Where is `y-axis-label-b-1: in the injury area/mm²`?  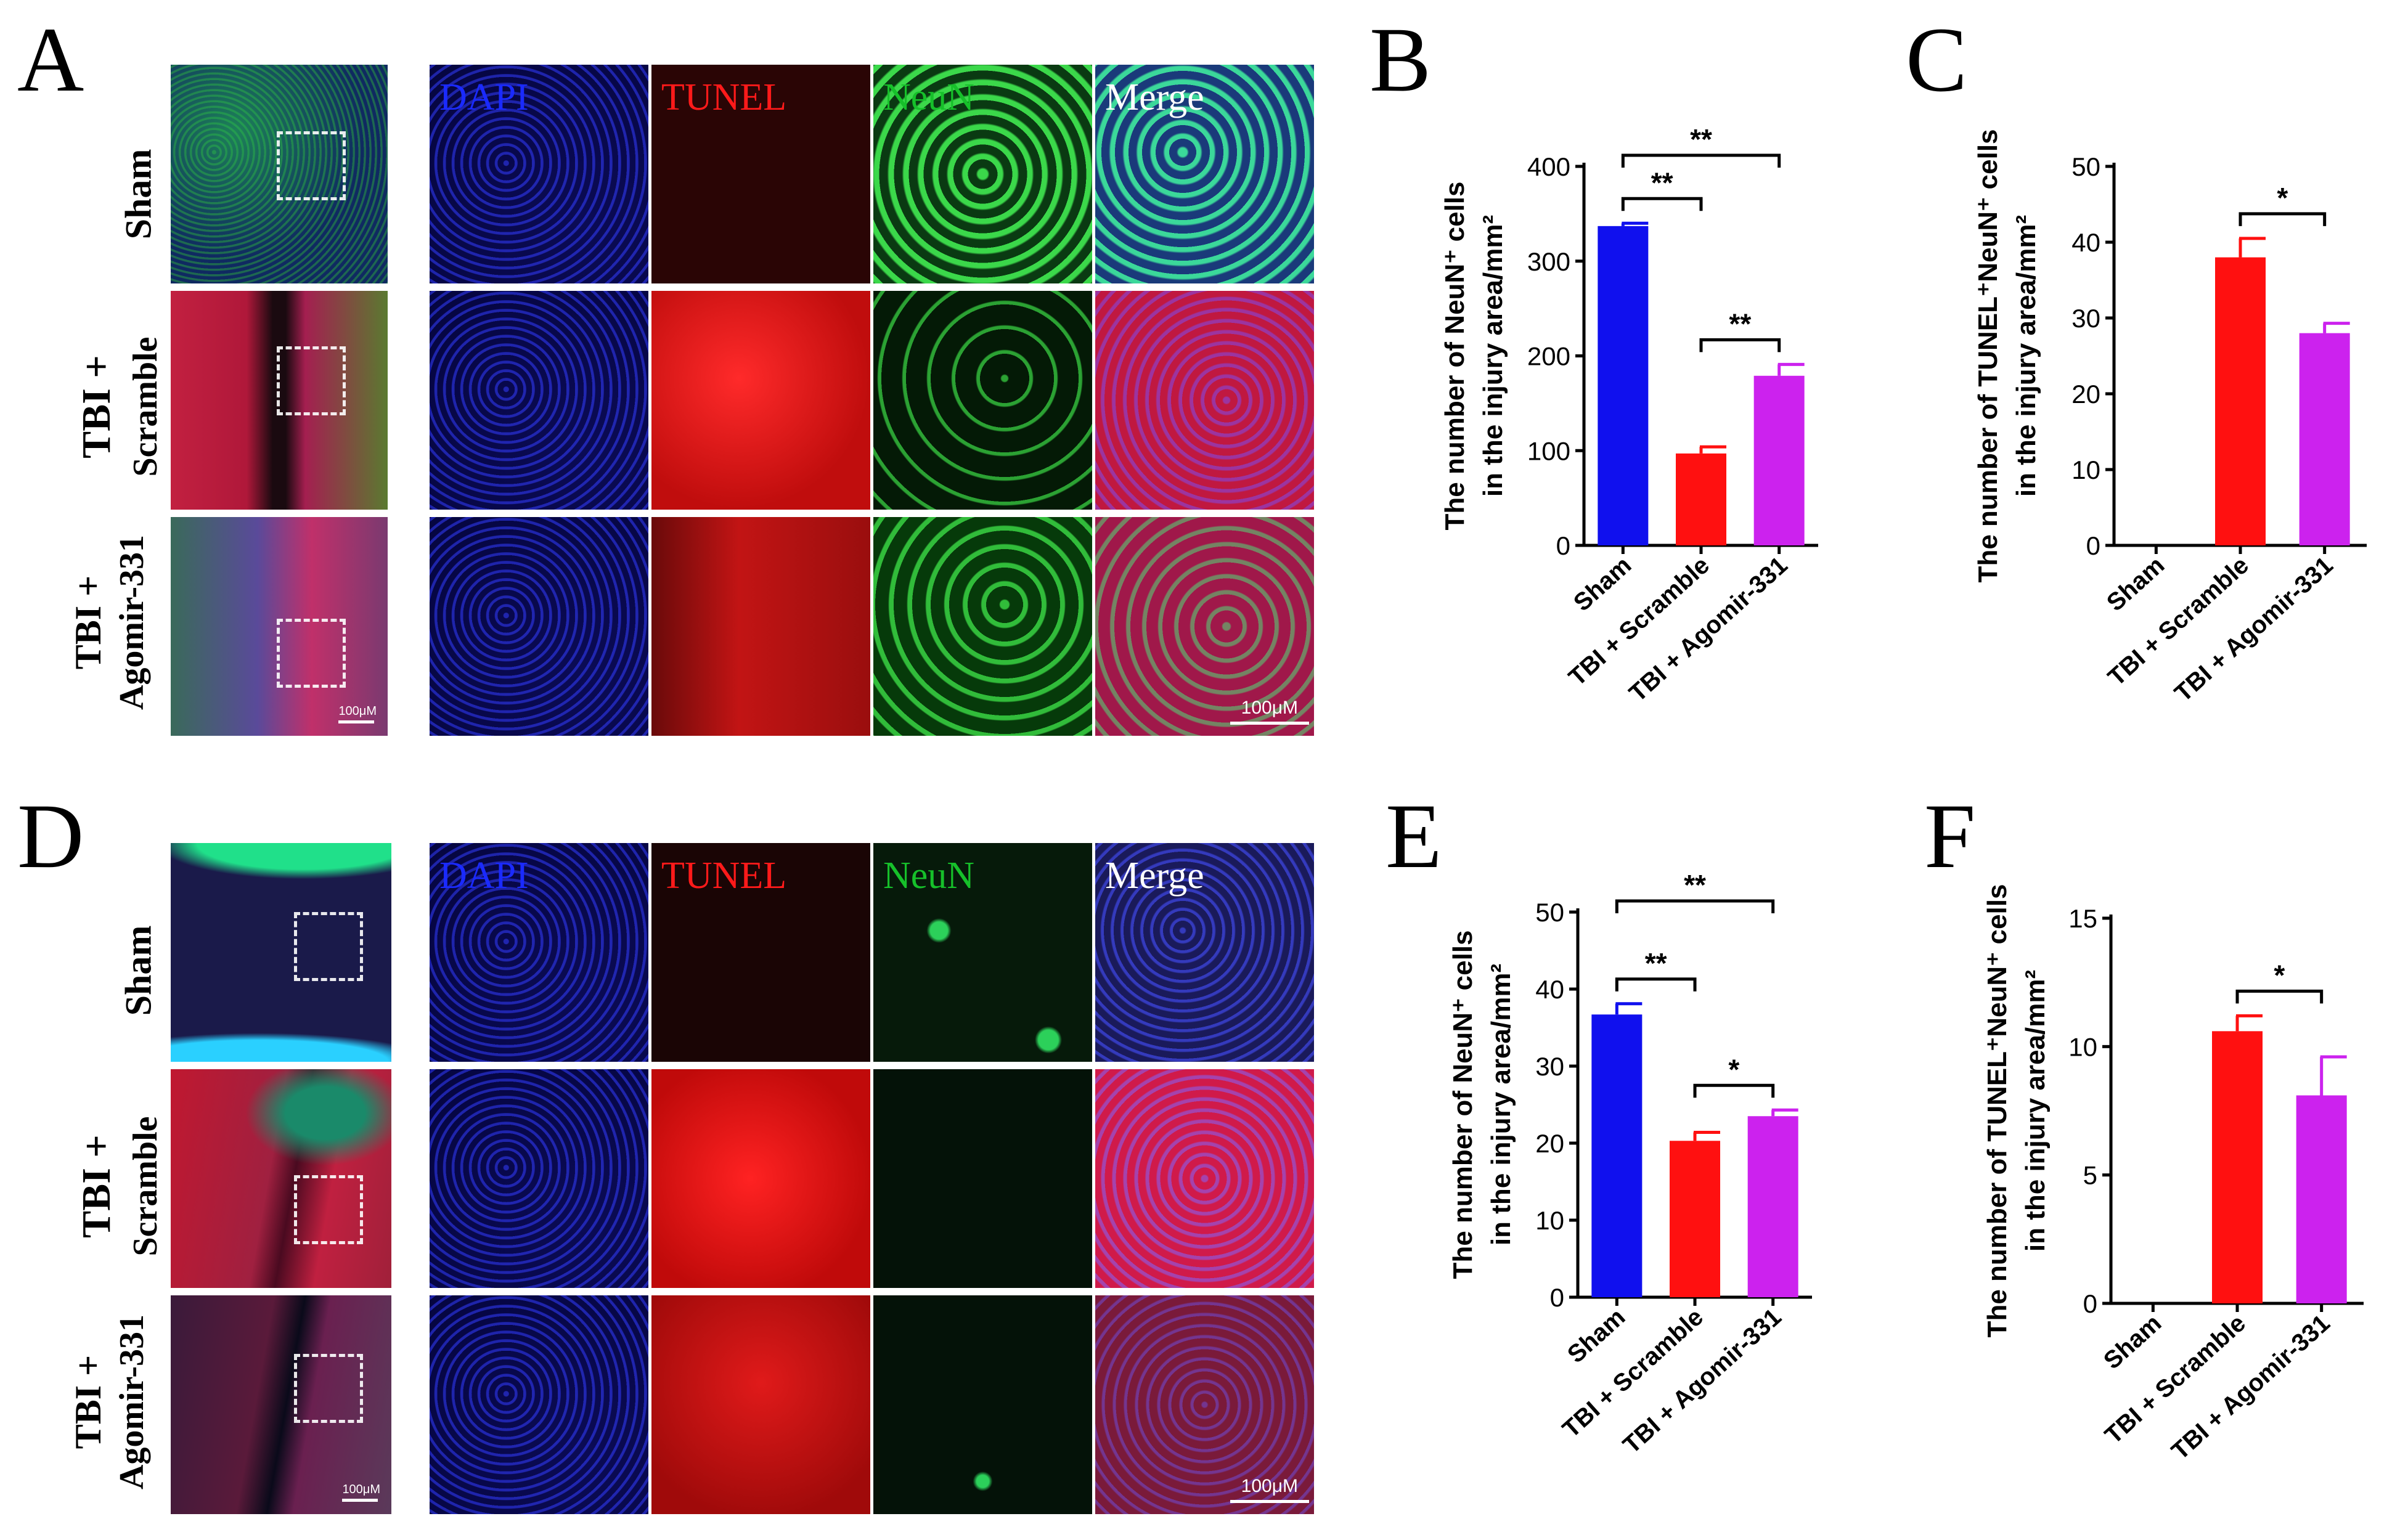 y-axis-label-b-1: in the injury area/mm² is located at coordinates (1493, 356).